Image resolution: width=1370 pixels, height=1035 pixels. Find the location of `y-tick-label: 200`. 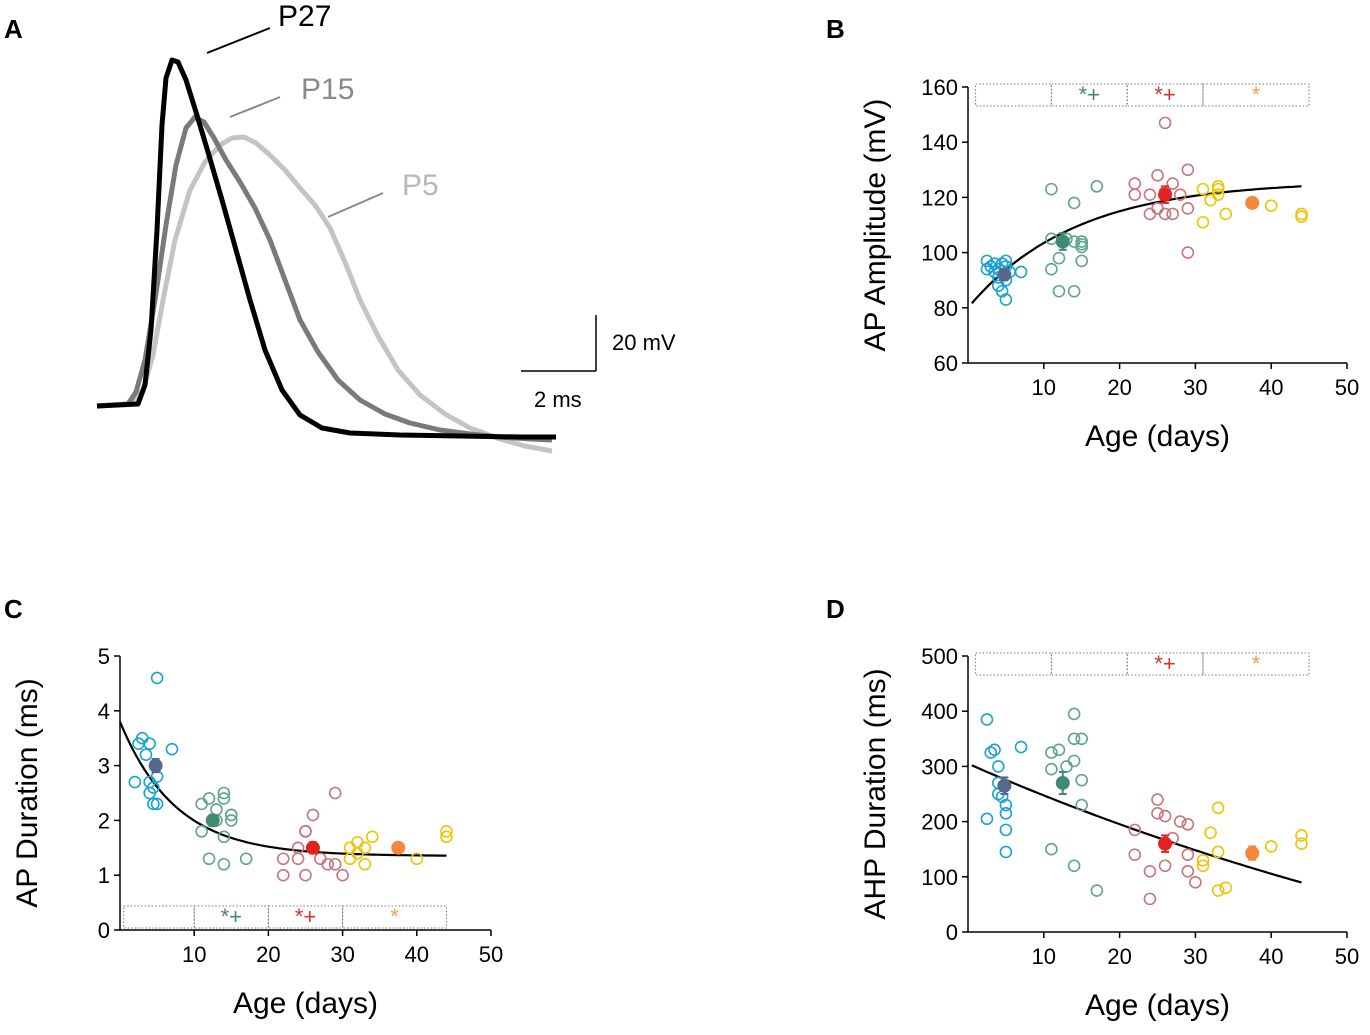

y-tick-label: 200 is located at coordinates (939, 822).